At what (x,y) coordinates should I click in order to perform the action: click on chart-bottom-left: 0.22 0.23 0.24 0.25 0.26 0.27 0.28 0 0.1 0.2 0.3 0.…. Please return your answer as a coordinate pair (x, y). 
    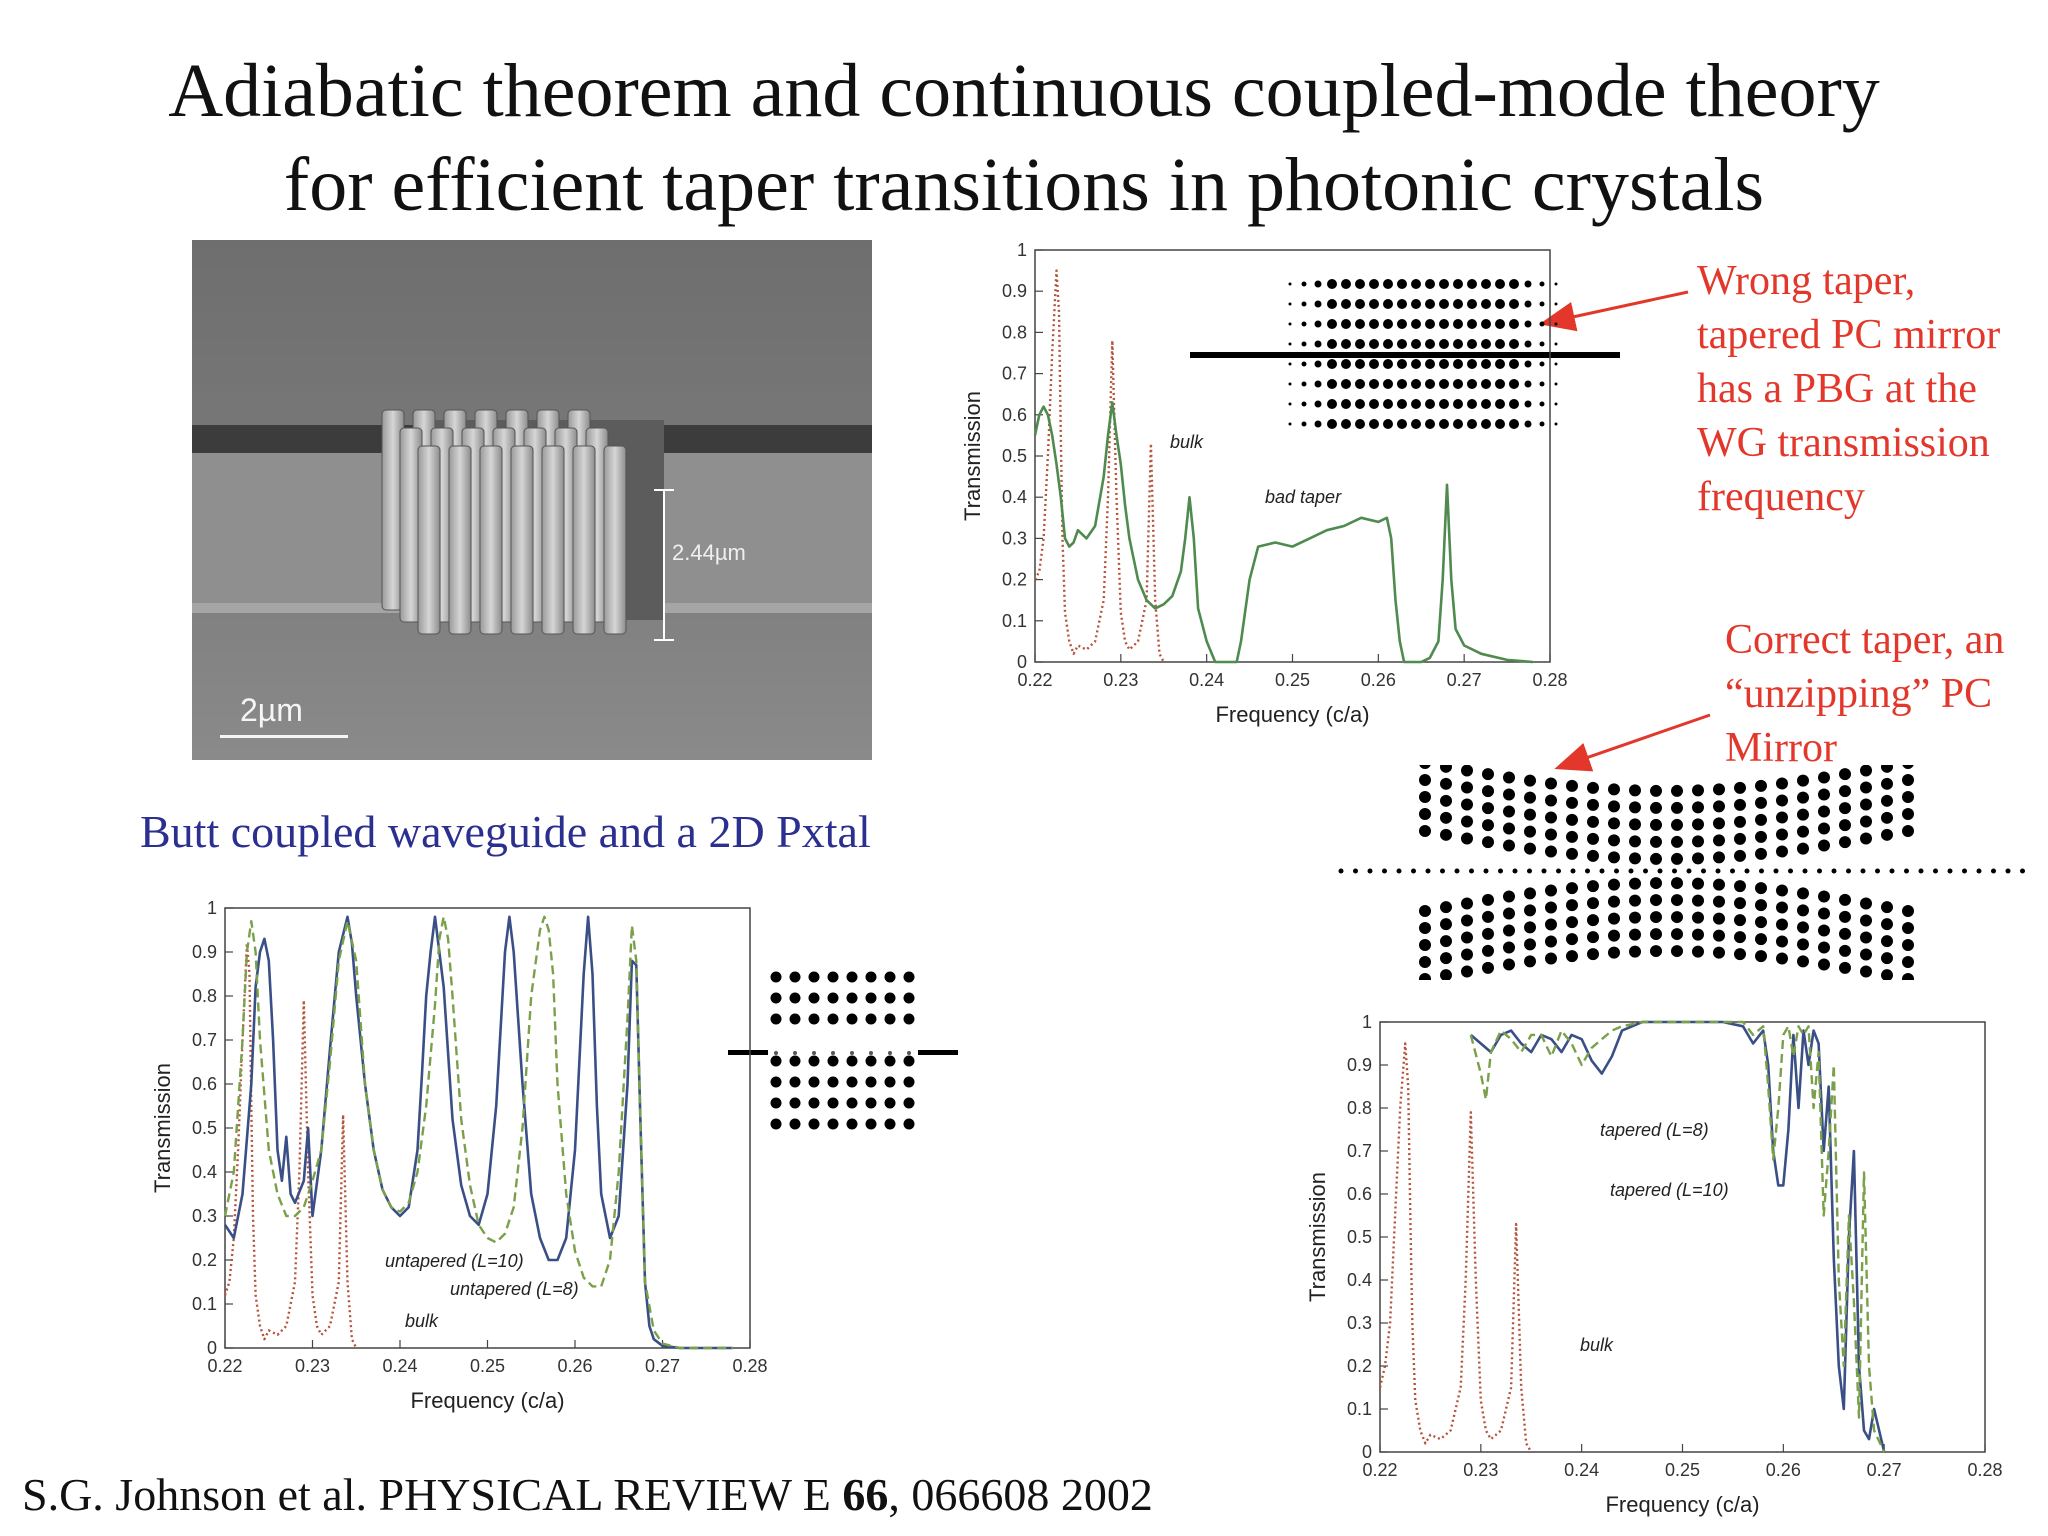
    Looking at the image, I should click on (495, 1160).